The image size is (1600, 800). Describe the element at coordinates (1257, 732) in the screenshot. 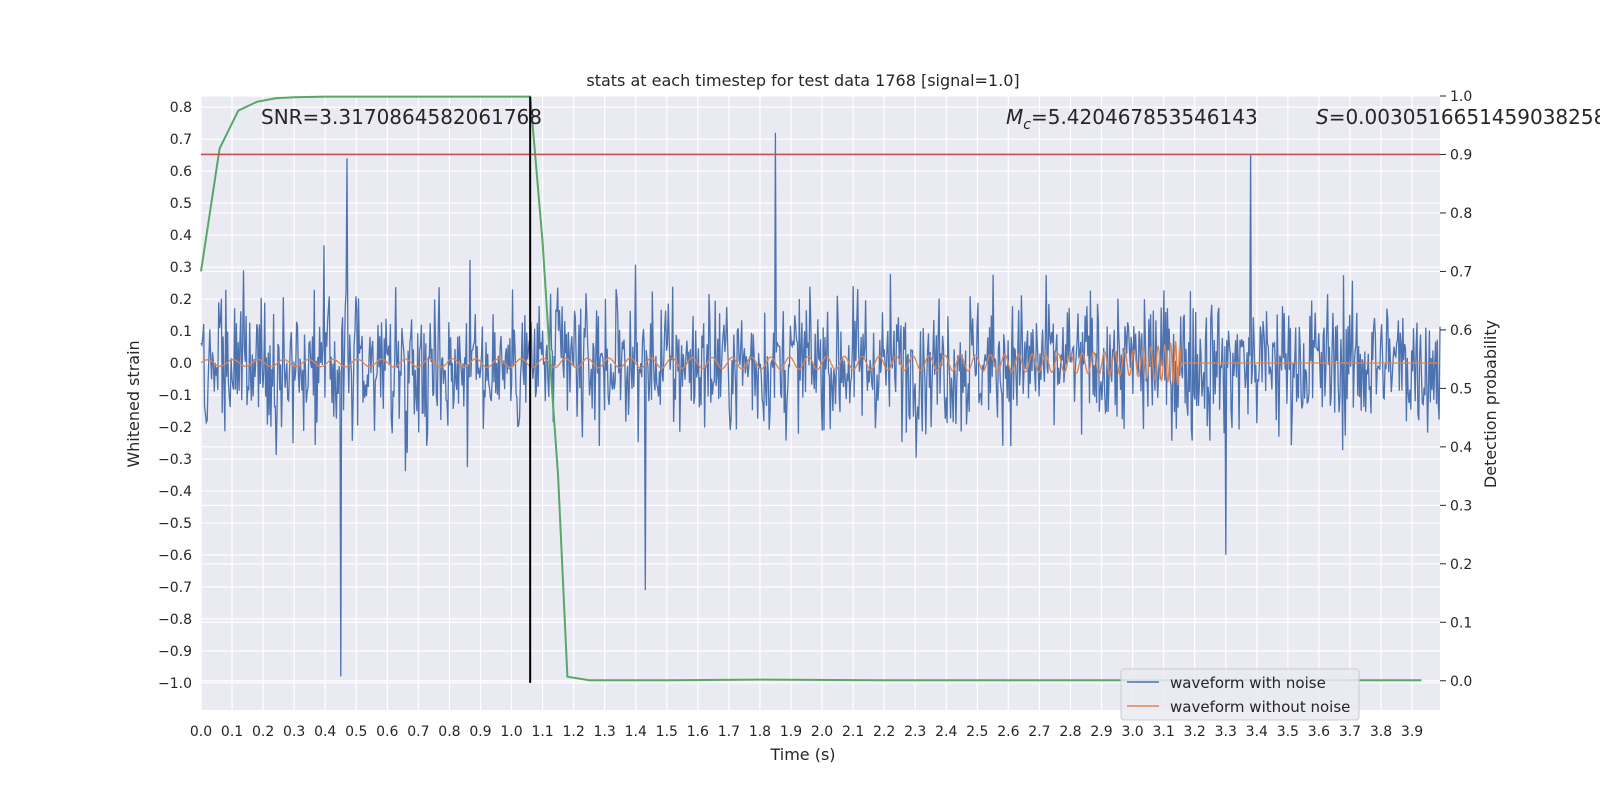

I see `x-tick-label: 3.4` at that location.